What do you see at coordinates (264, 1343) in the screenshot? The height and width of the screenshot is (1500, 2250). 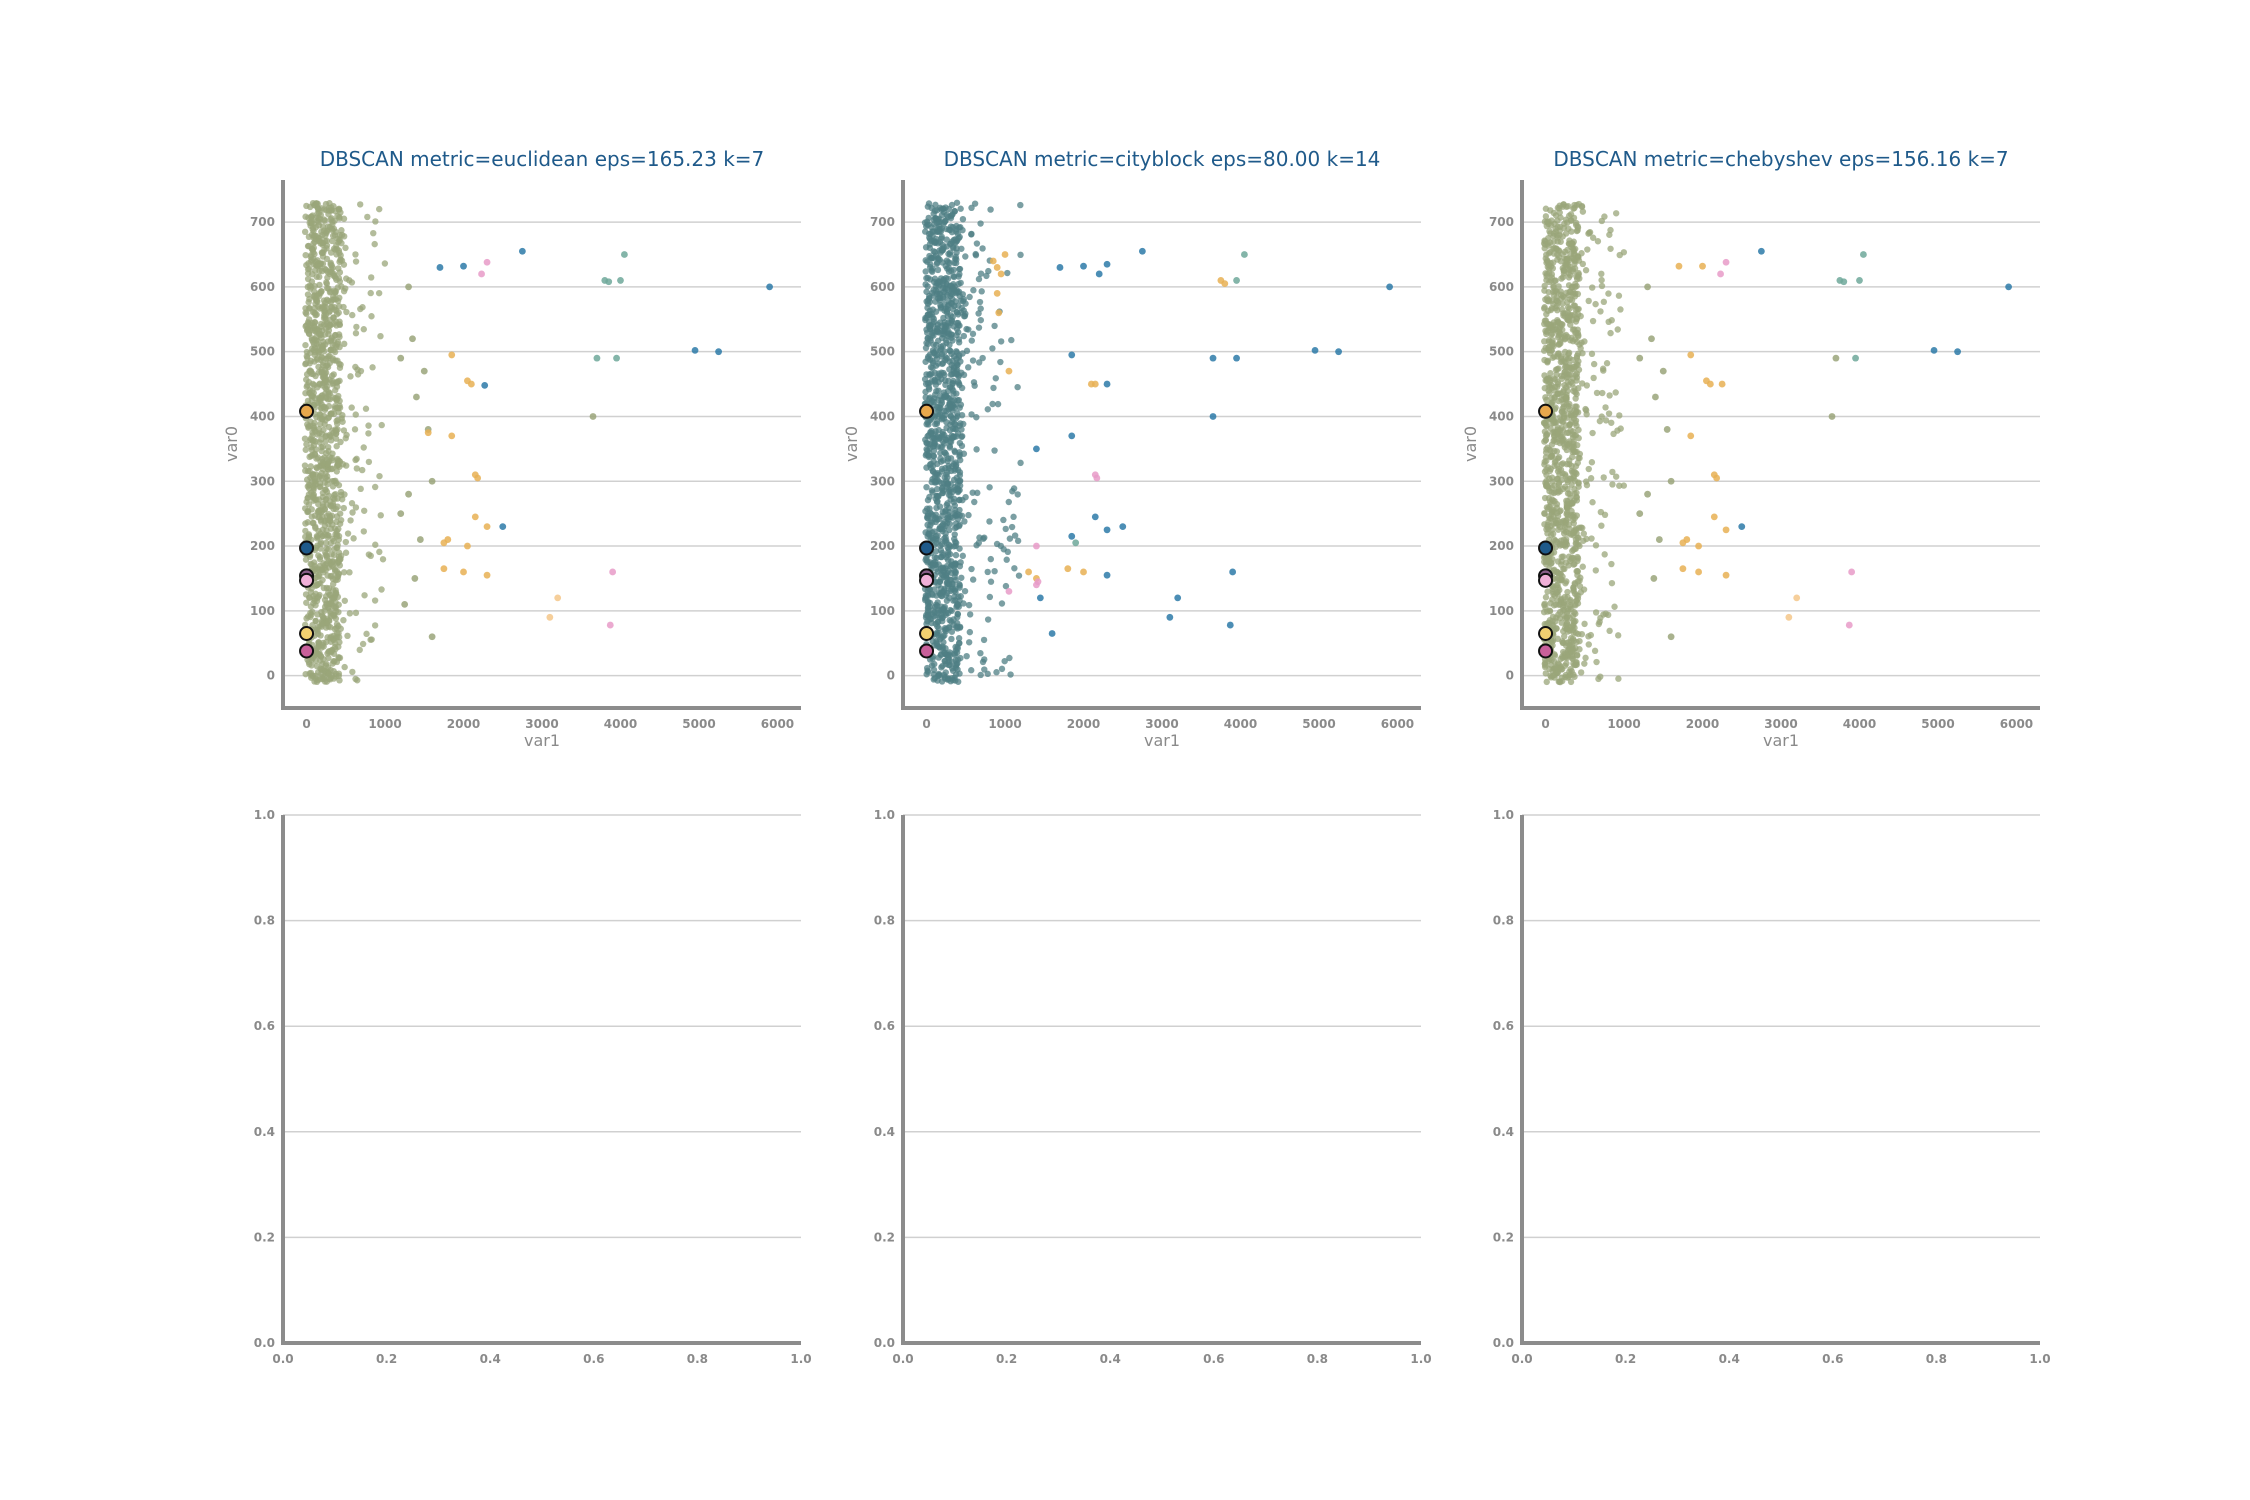 I see `y-tick-label: 0.0` at bounding box center [264, 1343].